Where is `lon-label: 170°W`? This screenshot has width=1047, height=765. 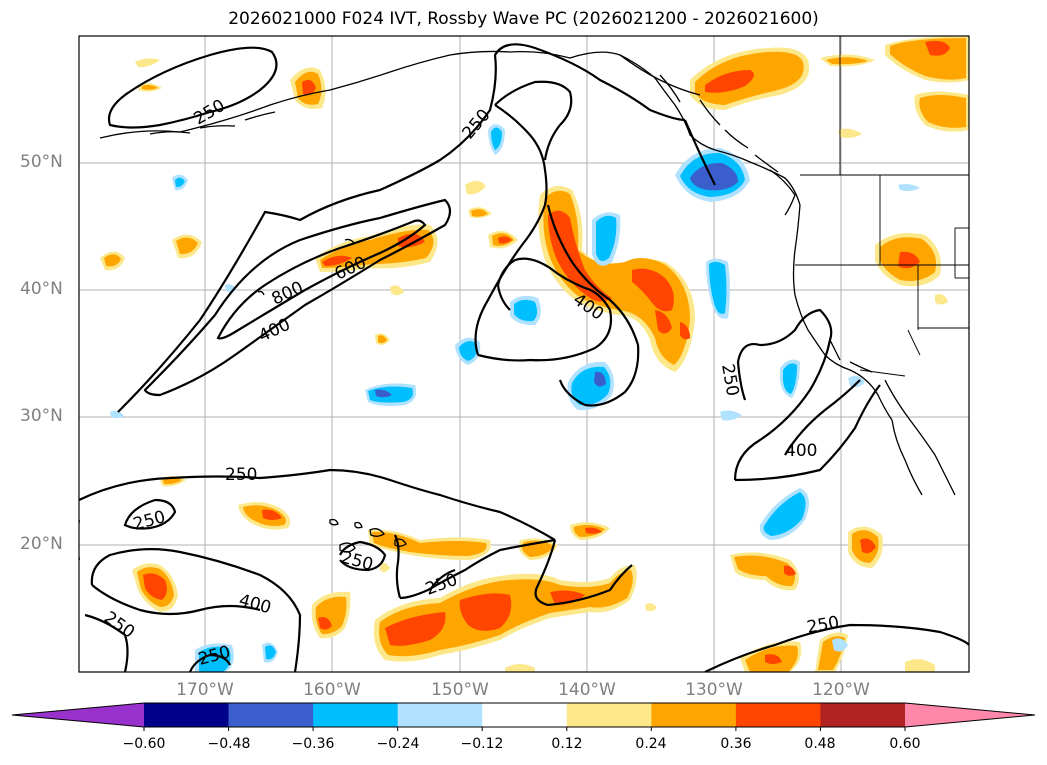
lon-label: 170°W is located at coordinates (205, 690).